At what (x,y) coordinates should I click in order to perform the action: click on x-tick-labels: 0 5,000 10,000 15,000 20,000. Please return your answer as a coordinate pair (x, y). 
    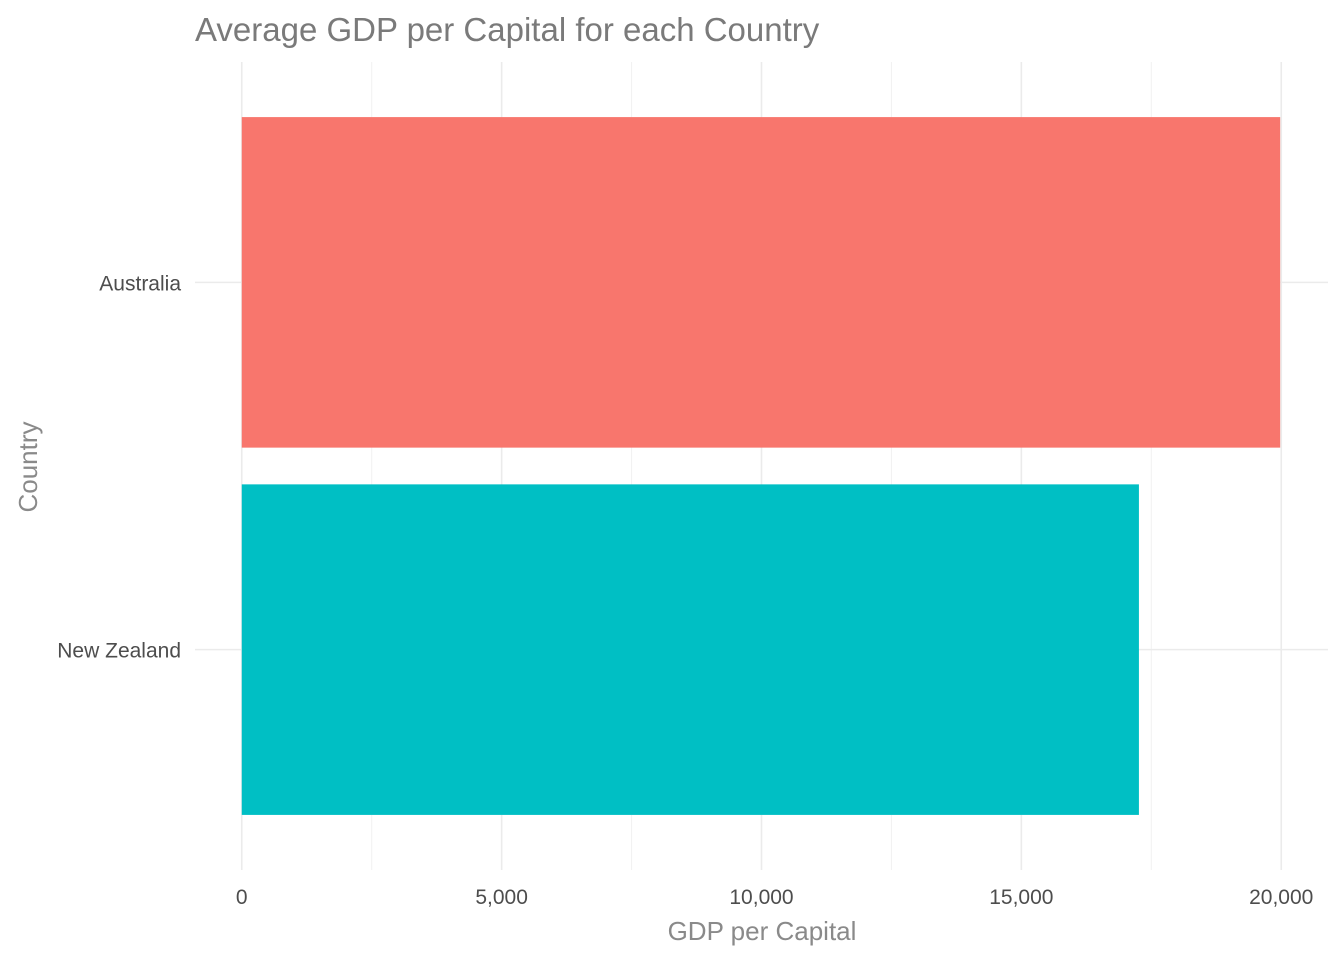
    Looking at the image, I should click on (774, 897).